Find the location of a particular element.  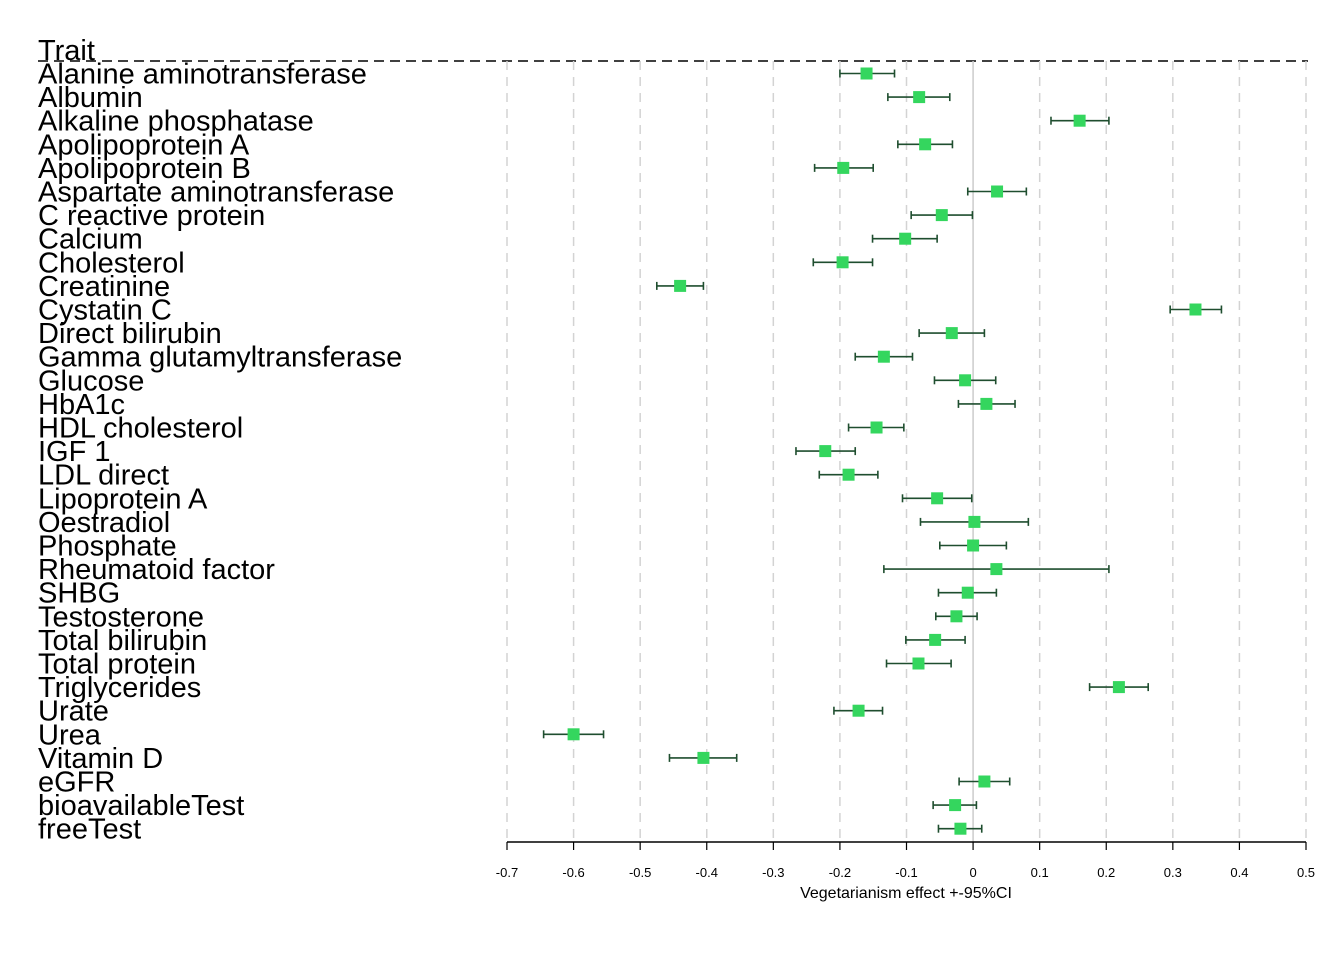

trait-label: Creatinine is located at coordinates (104, 287).